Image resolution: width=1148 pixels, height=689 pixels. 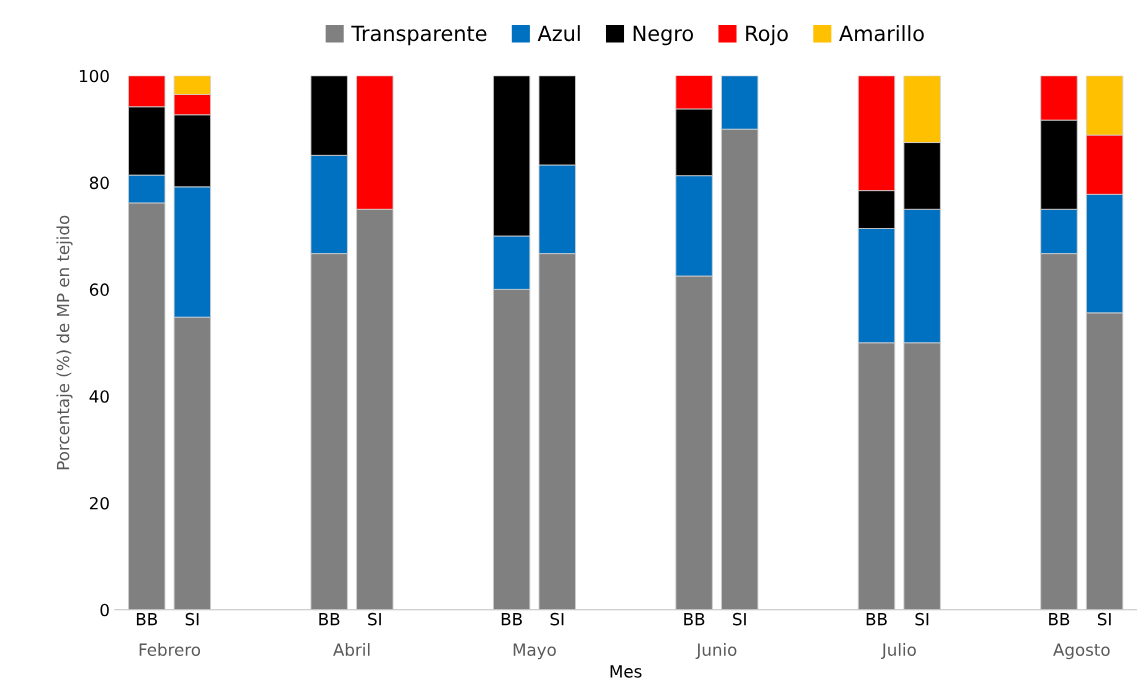 I want to click on x-axis-title: Mes, so click(x=626, y=671).